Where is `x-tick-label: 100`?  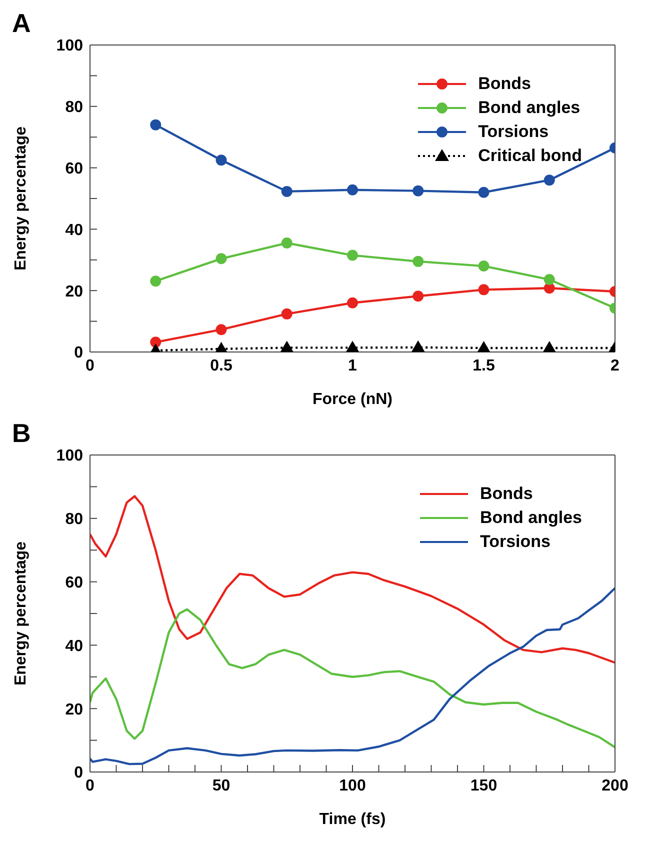 x-tick-label: 100 is located at coordinates (352, 785).